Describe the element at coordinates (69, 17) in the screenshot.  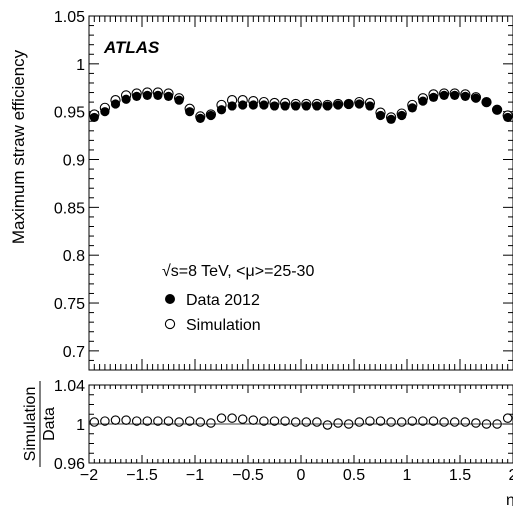
I see `main-y-tick-label: 1.05` at that location.